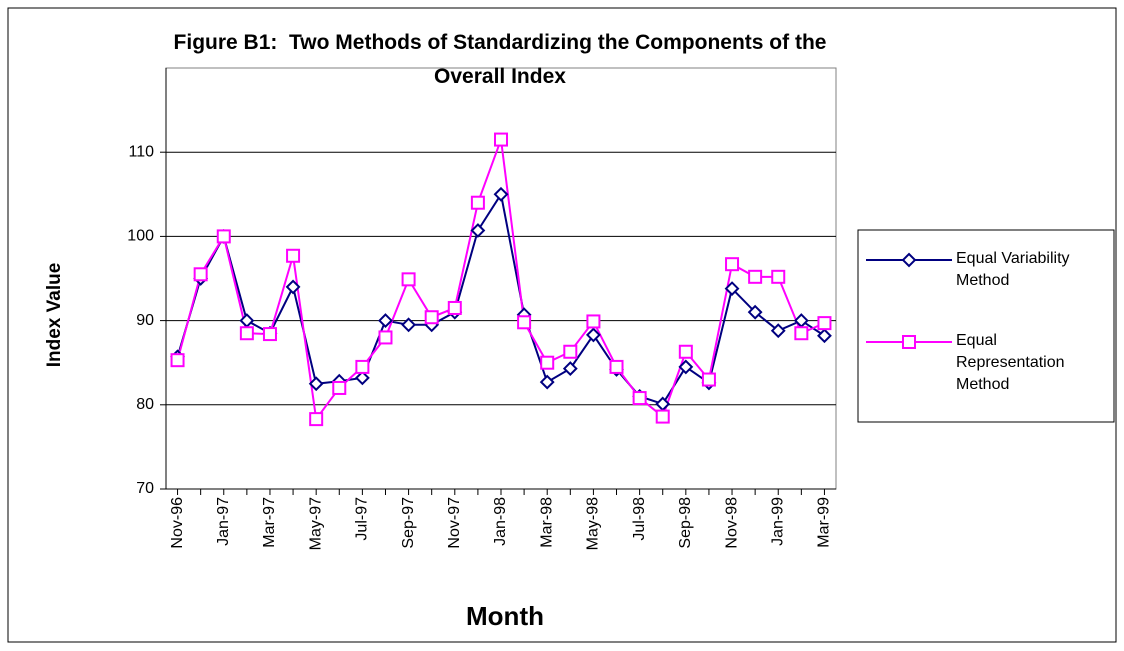  What do you see at coordinates (145, 488) in the screenshot?
I see `y-tick-label: 70` at bounding box center [145, 488].